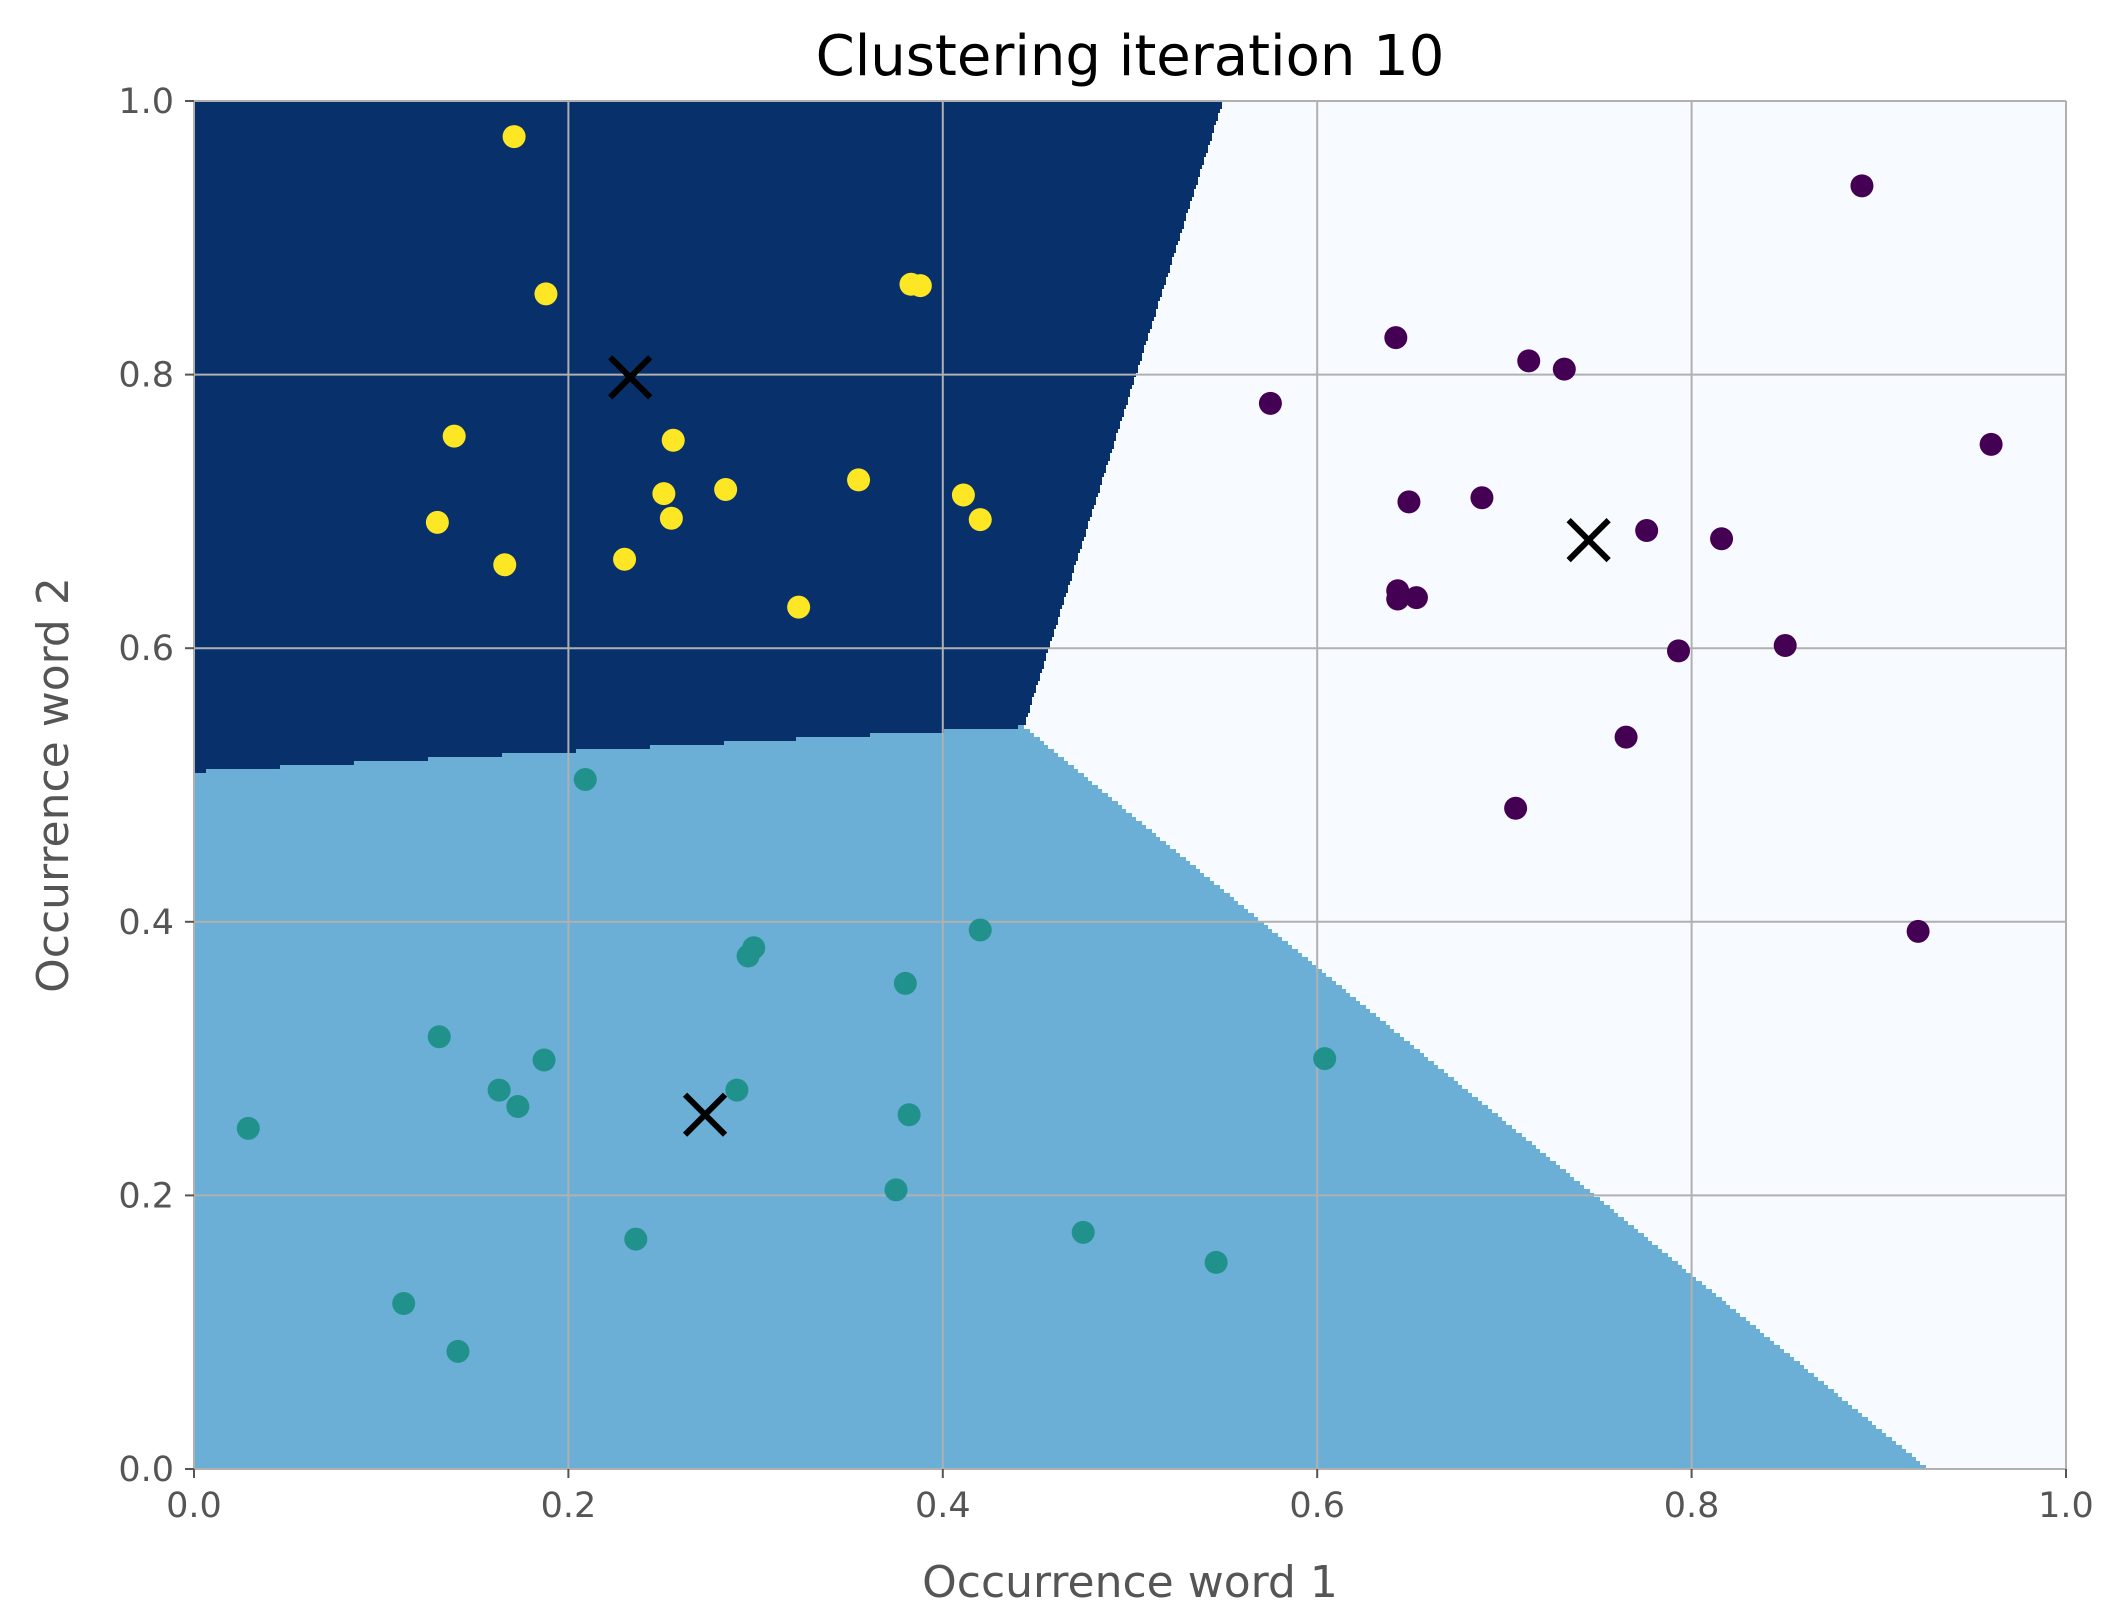  I want to click on x-tick-label: 0.2, so click(569, 1506).